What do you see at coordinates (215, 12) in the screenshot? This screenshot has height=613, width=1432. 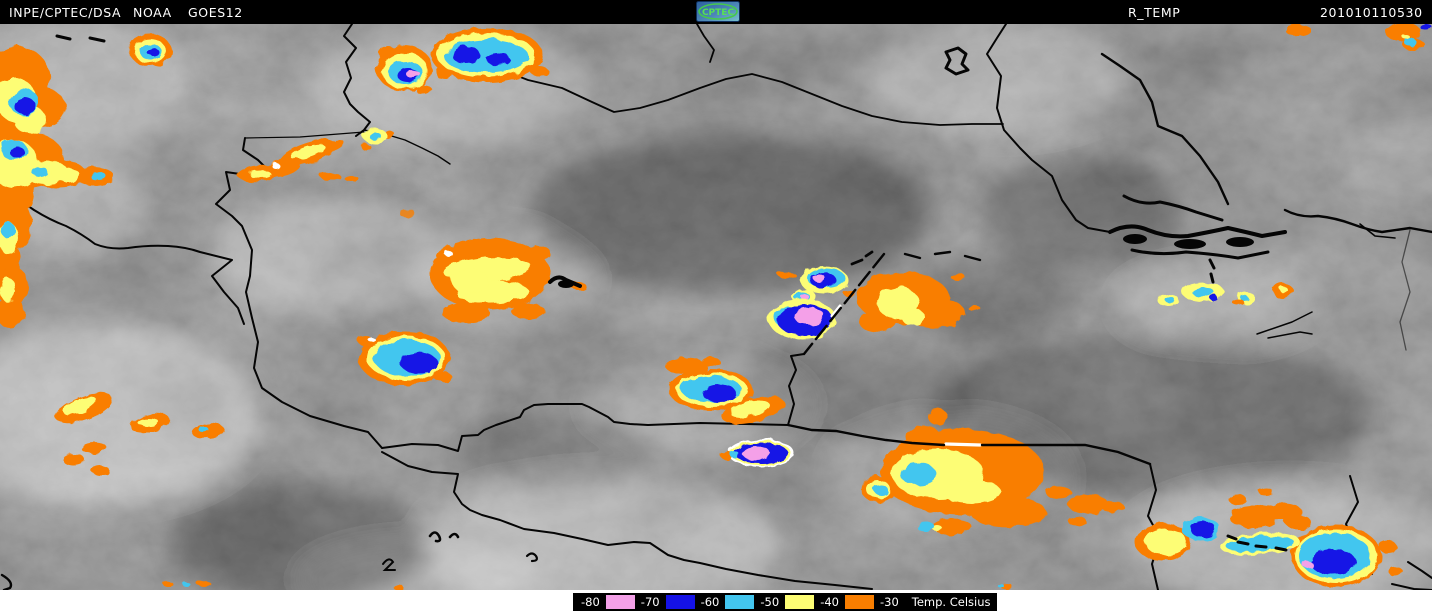 I see `satellite-name-label: GOES12` at bounding box center [215, 12].